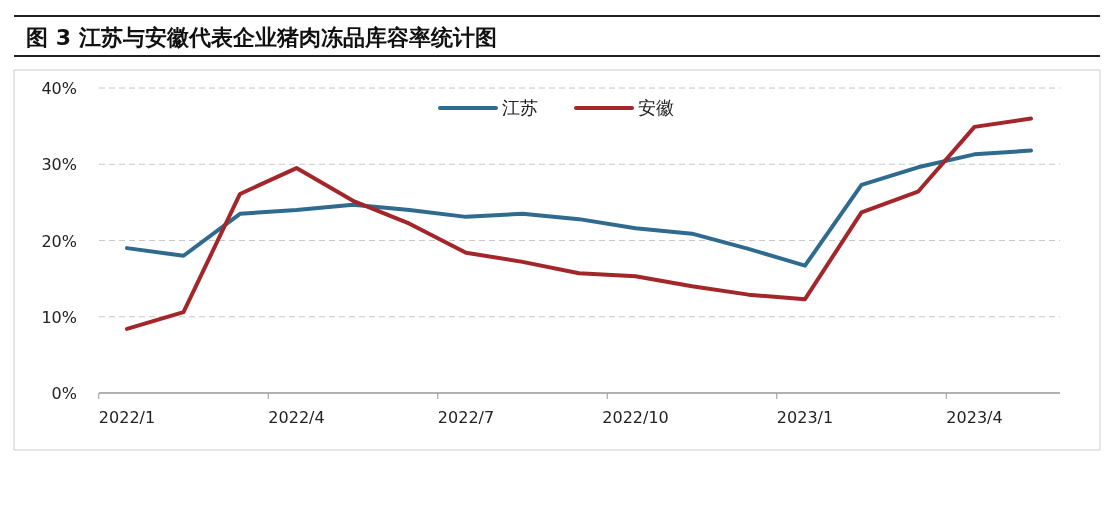 This screenshot has height=528, width=1116. What do you see at coordinates (64, 393) in the screenshot?
I see `y-tick-label: 0%` at bounding box center [64, 393].